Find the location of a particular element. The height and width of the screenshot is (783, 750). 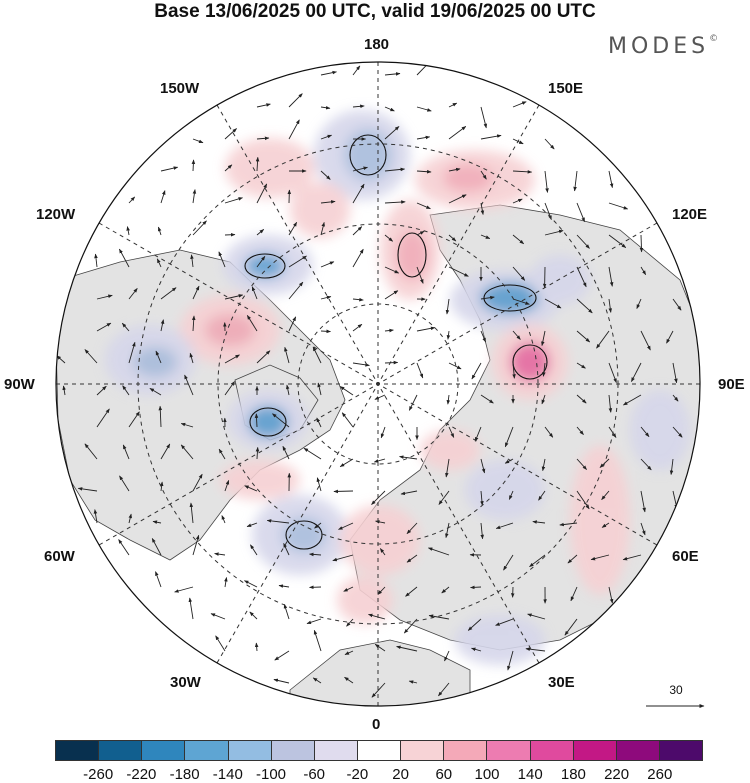

colorbar-tick-label: -100 is located at coordinates (271, 774).